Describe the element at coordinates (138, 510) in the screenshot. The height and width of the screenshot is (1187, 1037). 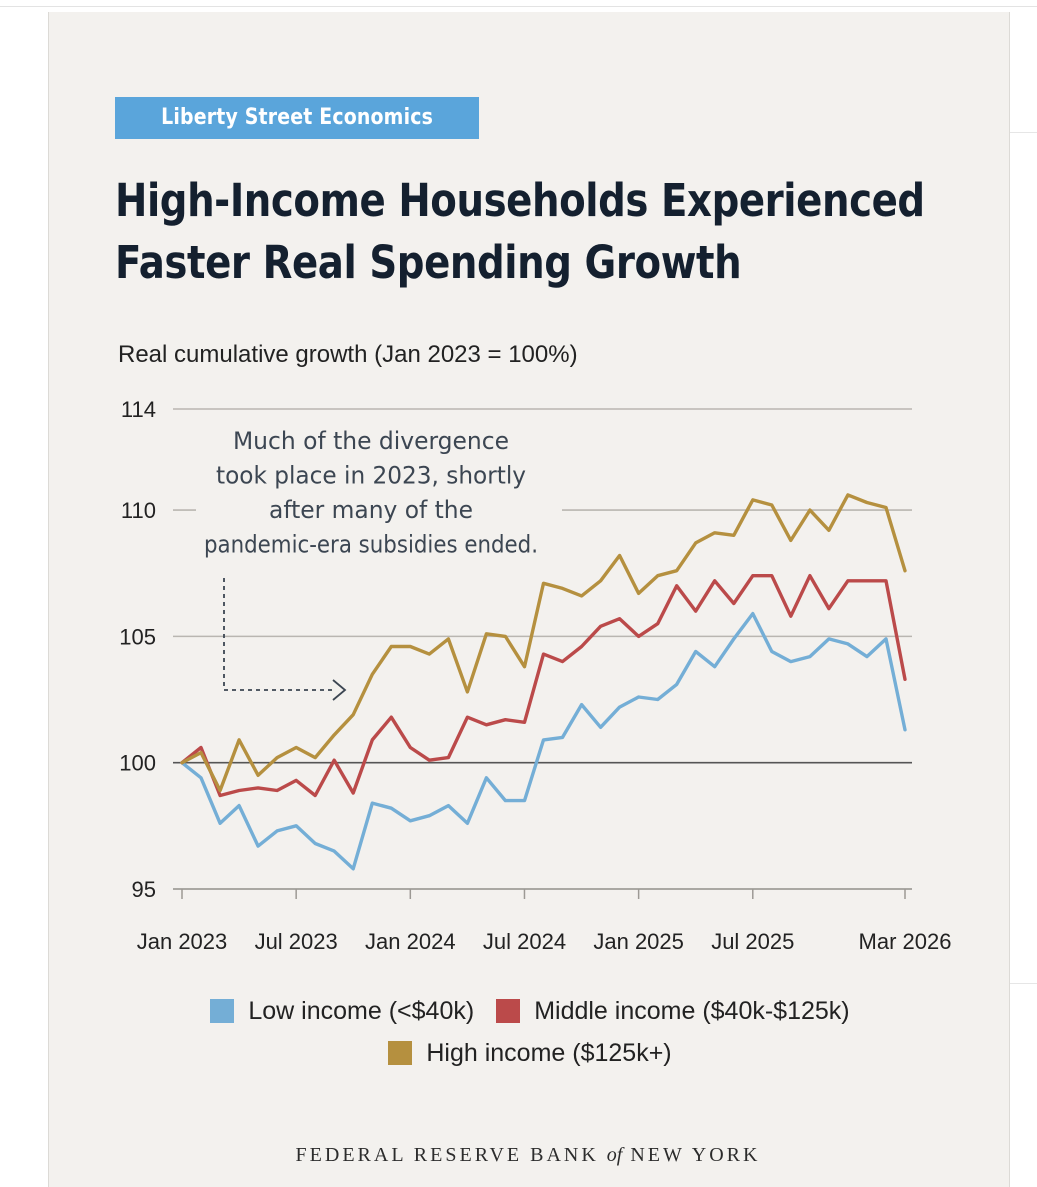
I see `y-tick-label: 110` at that location.